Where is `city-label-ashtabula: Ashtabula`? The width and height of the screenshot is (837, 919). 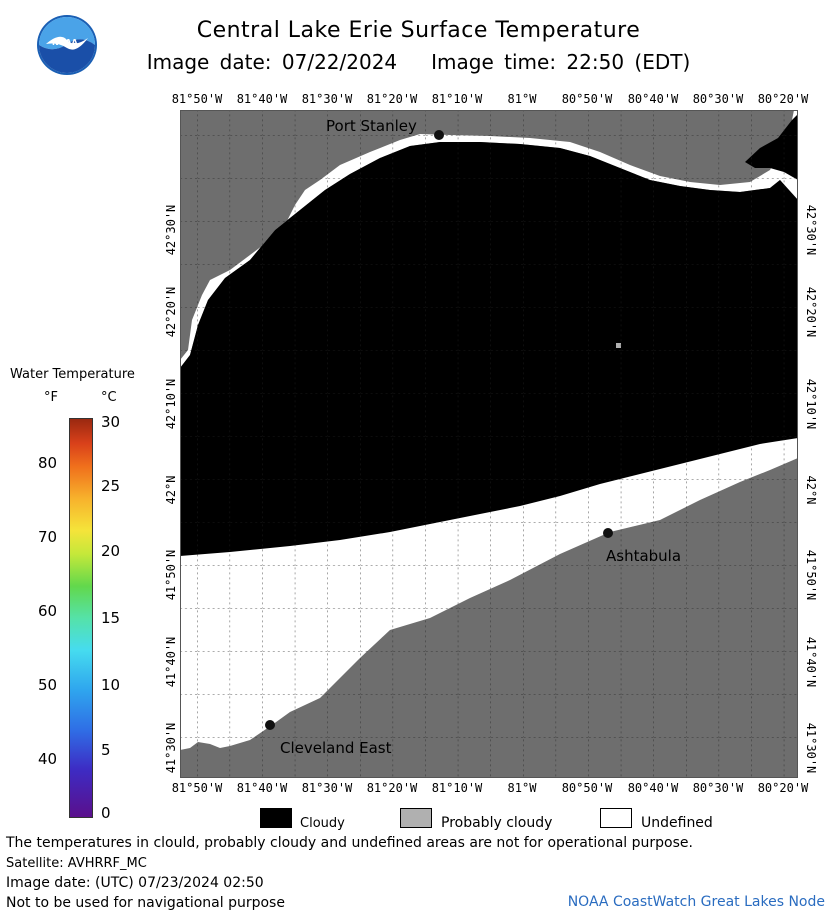 city-label-ashtabula: Ashtabula is located at coordinates (644, 556).